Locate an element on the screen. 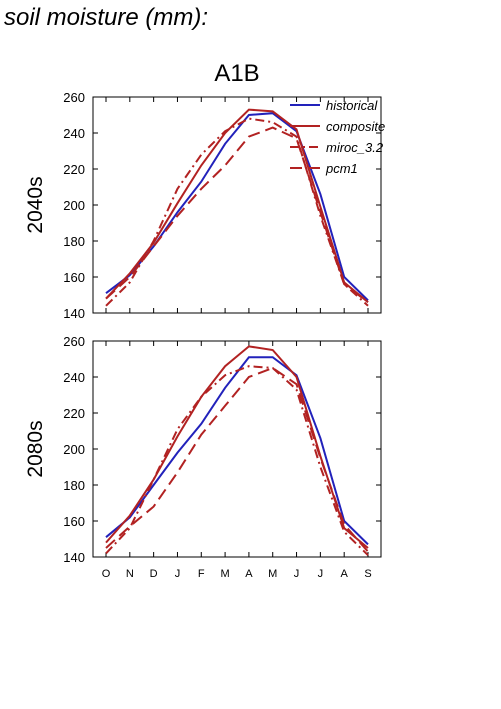  chart-legend: historical composite miroc_3.2 pcm1 is located at coordinates (337, 137).